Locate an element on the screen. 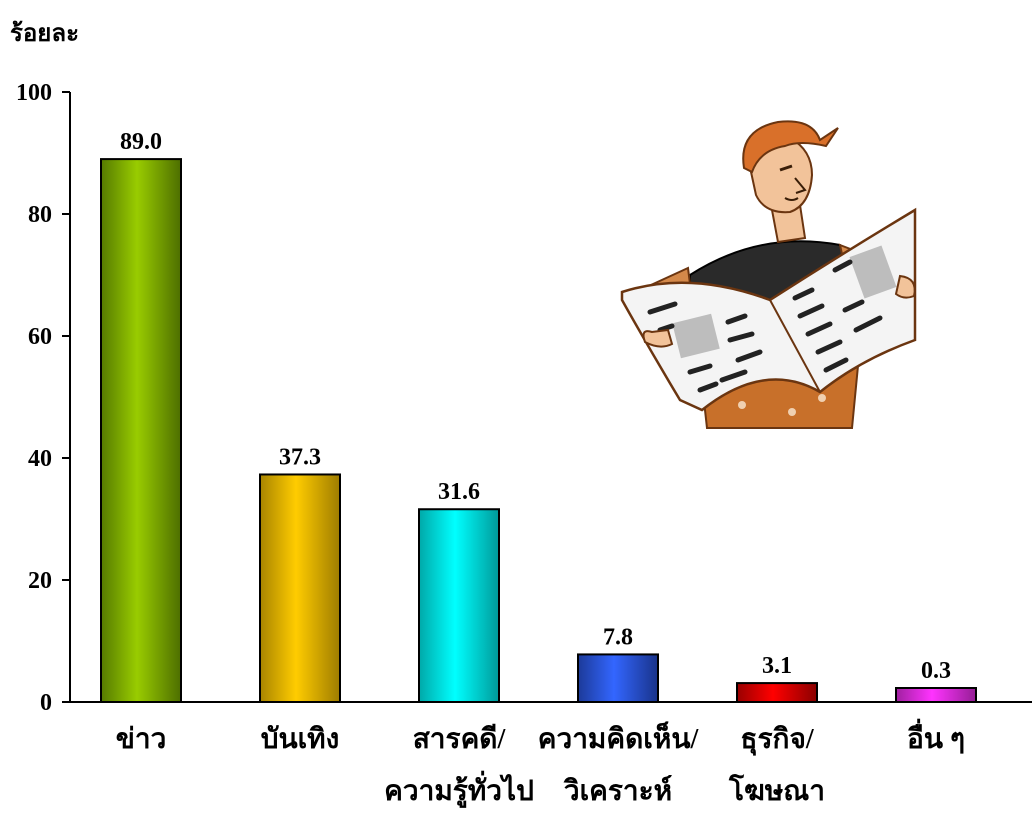  y-ticks: 0 20 40 60 80 100 is located at coordinates (43, 398).